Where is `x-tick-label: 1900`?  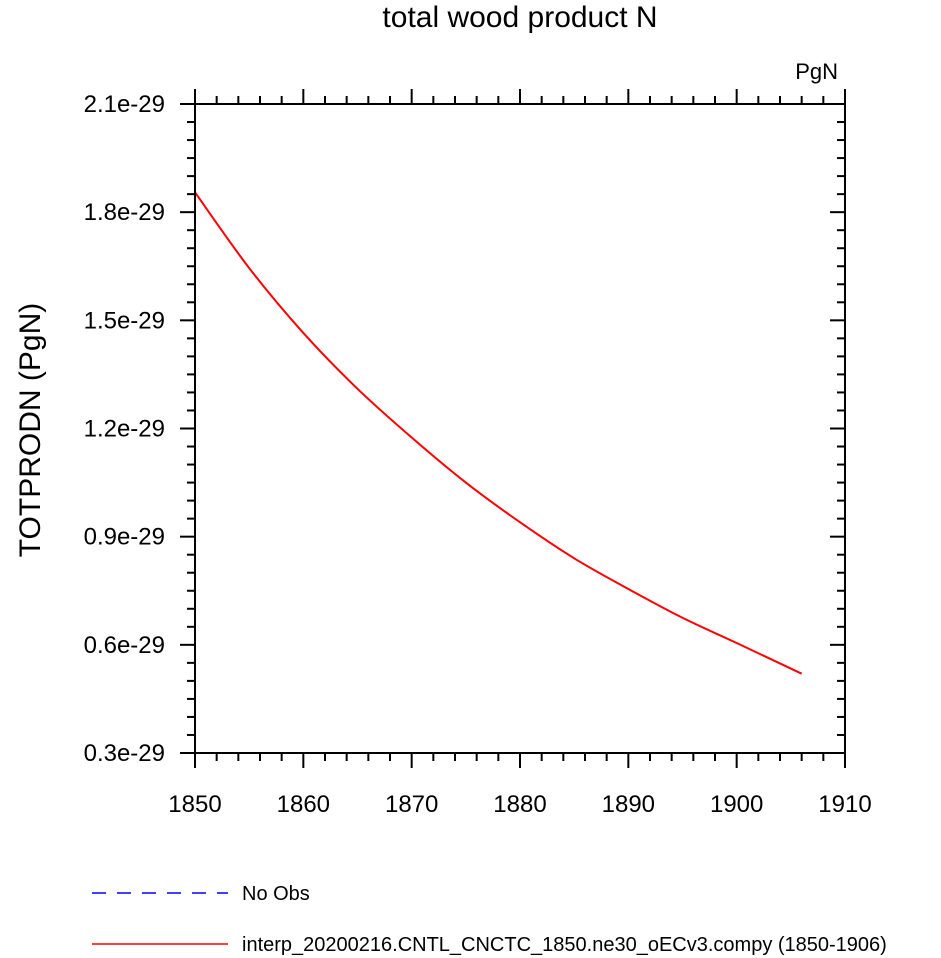 x-tick-label: 1900 is located at coordinates (736, 804).